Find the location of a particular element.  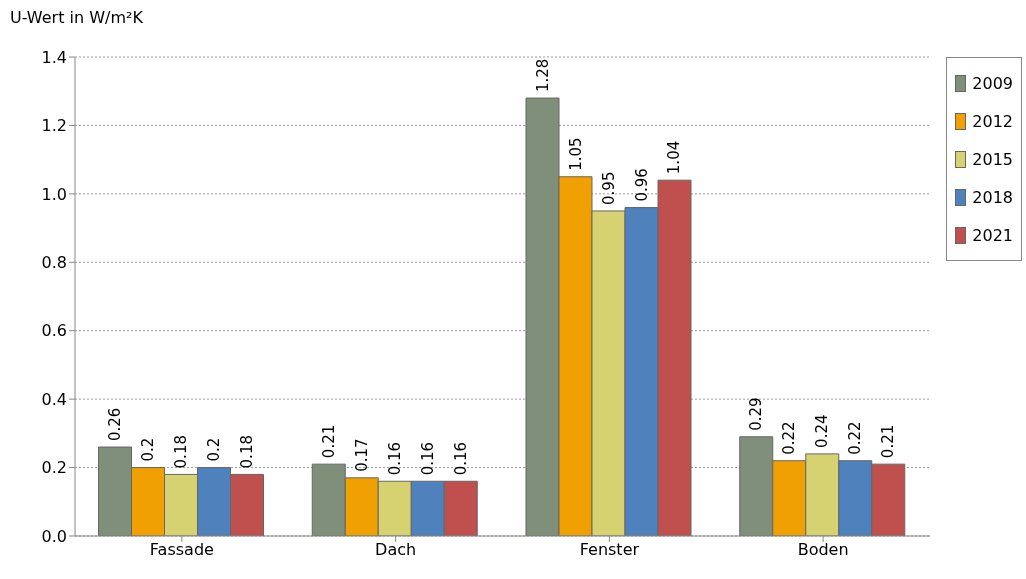

data-label: 1.05 is located at coordinates (575, 154).